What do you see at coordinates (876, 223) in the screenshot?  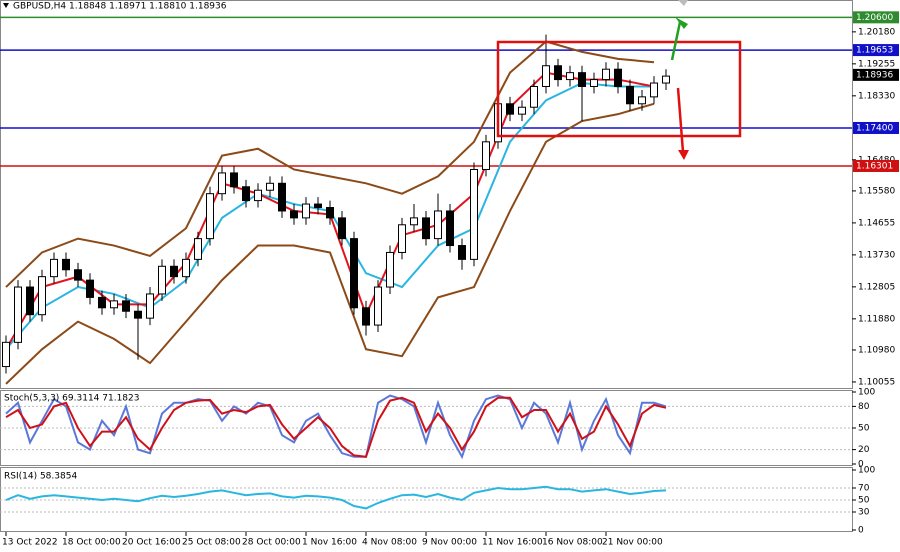 I see `y-tick-label: 1.14655` at bounding box center [876, 223].